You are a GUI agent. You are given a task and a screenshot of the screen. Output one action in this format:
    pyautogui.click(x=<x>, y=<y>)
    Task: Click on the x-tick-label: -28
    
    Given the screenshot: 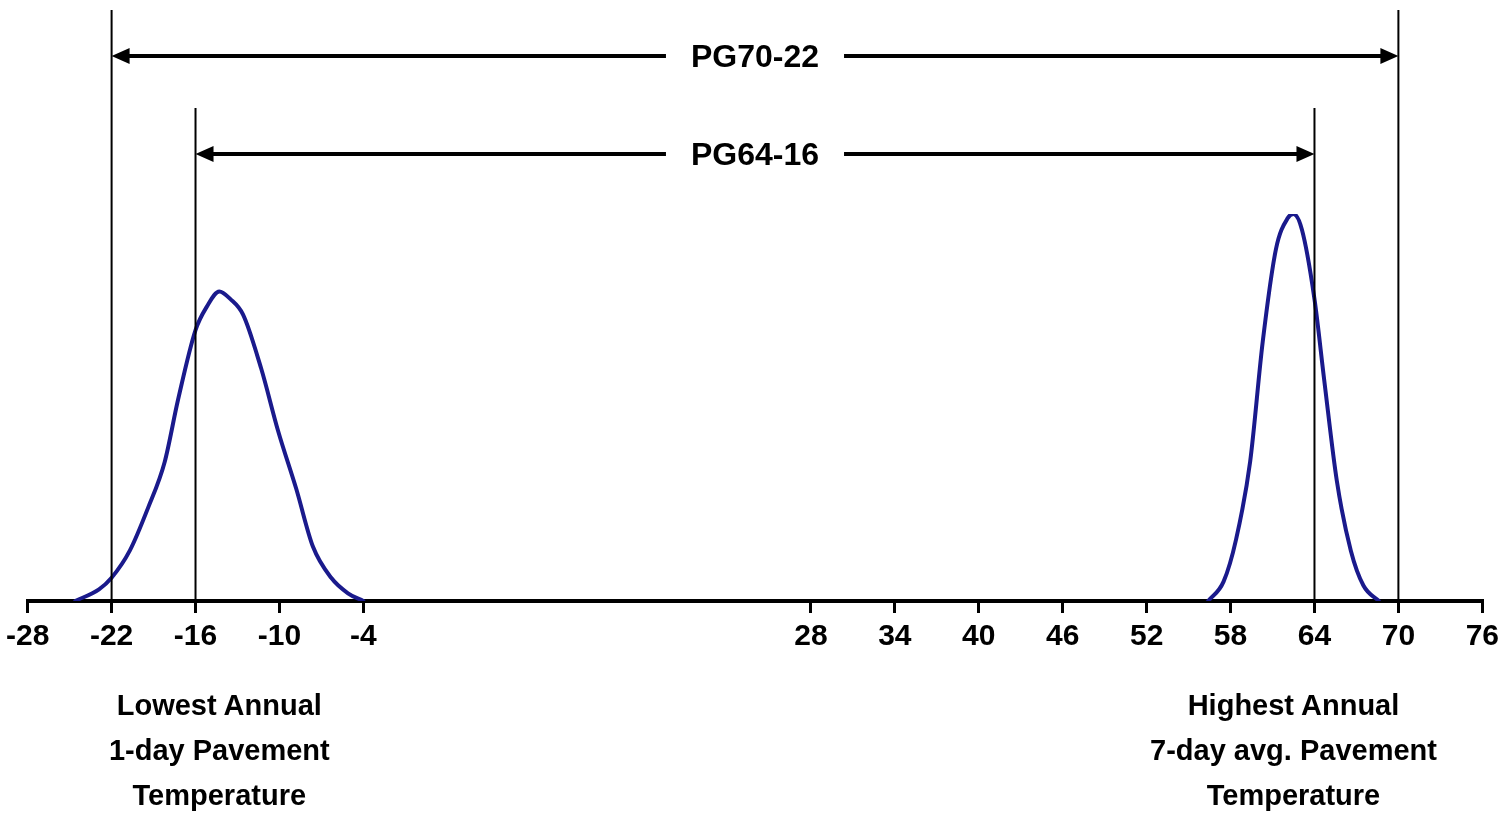 What is the action you would take?
    pyautogui.click(x=28, y=635)
    